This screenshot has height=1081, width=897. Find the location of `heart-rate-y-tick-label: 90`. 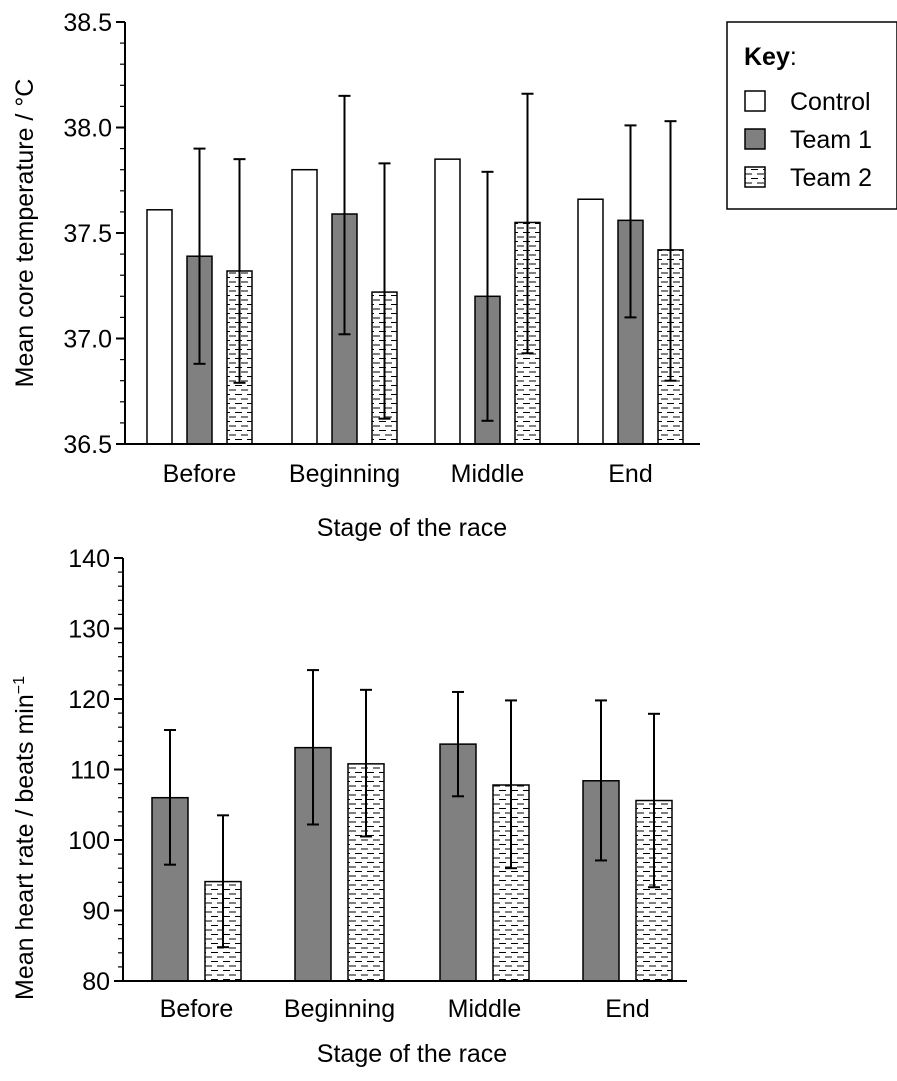

heart-rate-y-tick-label: 90 is located at coordinates (96, 912).